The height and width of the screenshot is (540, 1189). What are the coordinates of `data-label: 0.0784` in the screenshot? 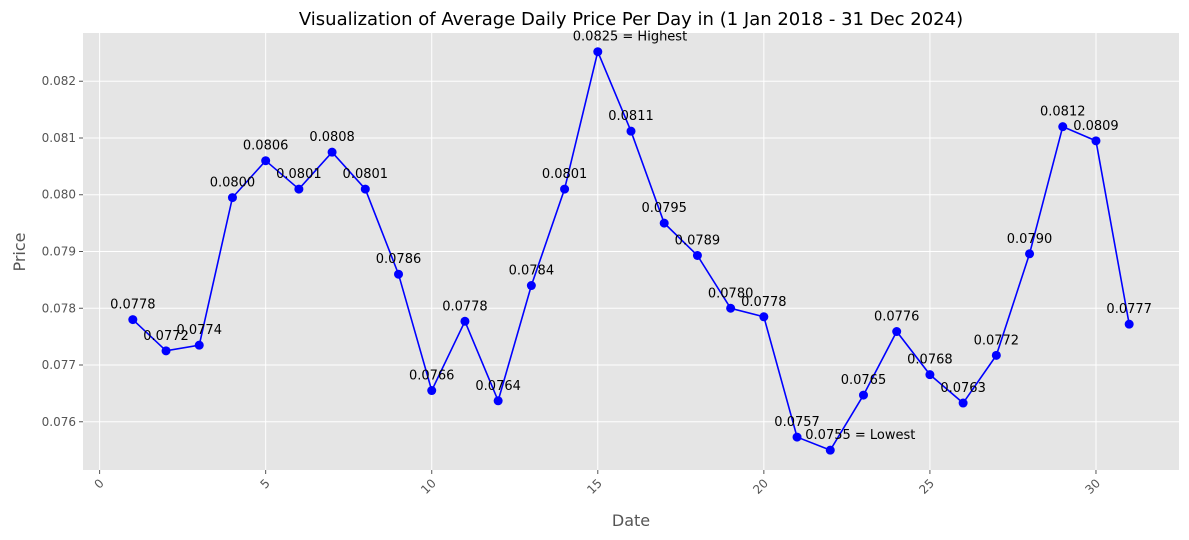 It's located at (532, 271).